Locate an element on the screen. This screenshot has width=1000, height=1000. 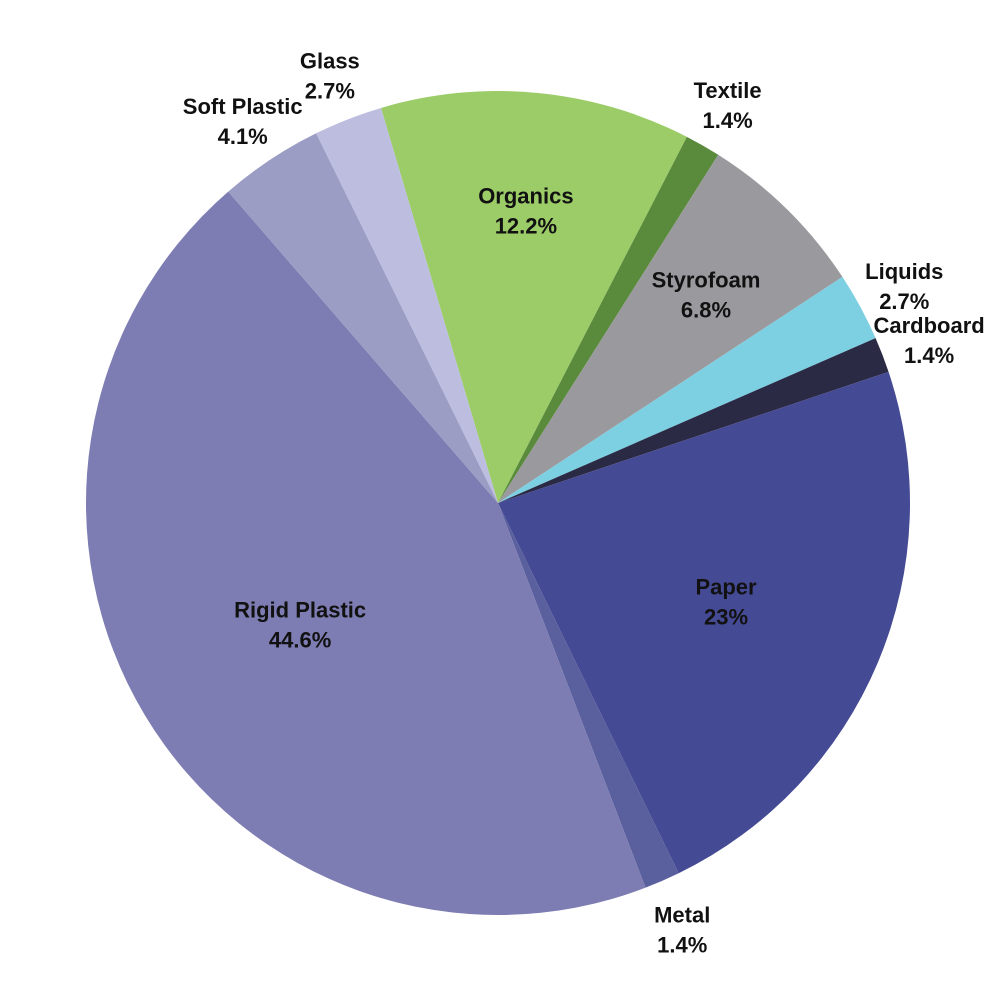
pie-slice-organics is located at coordinates (533, 297).